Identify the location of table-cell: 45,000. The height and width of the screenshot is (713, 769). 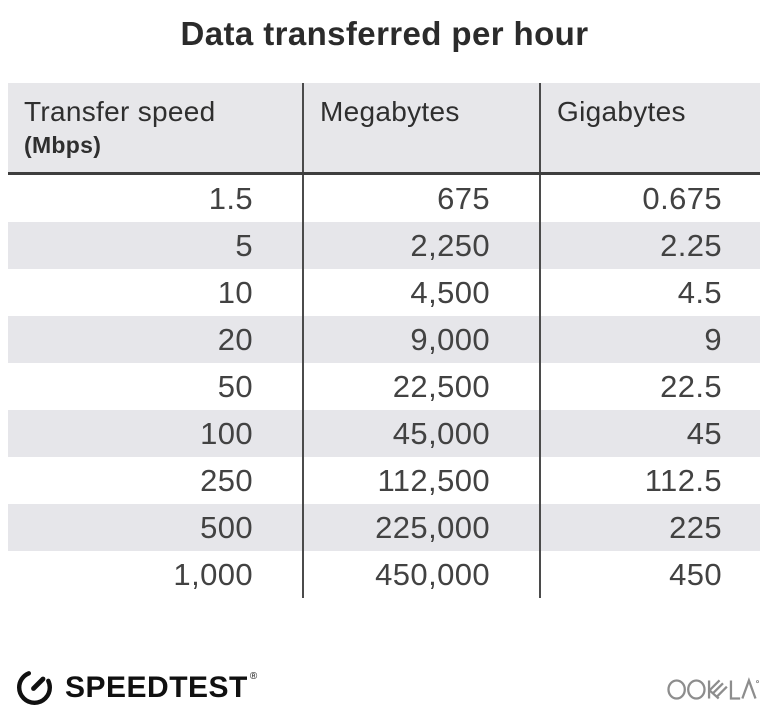
(420, 433).